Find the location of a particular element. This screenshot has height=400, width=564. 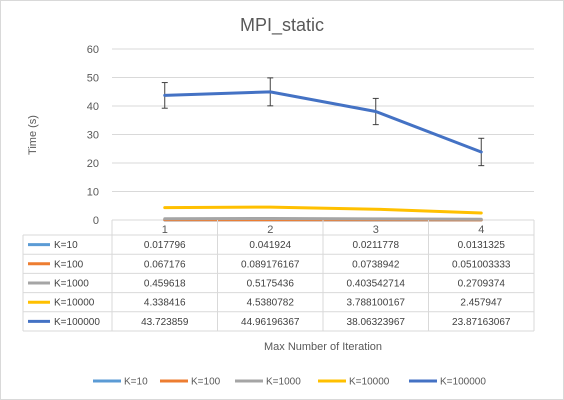

y-tick-label: 30 is located at coordinates (93, 136).